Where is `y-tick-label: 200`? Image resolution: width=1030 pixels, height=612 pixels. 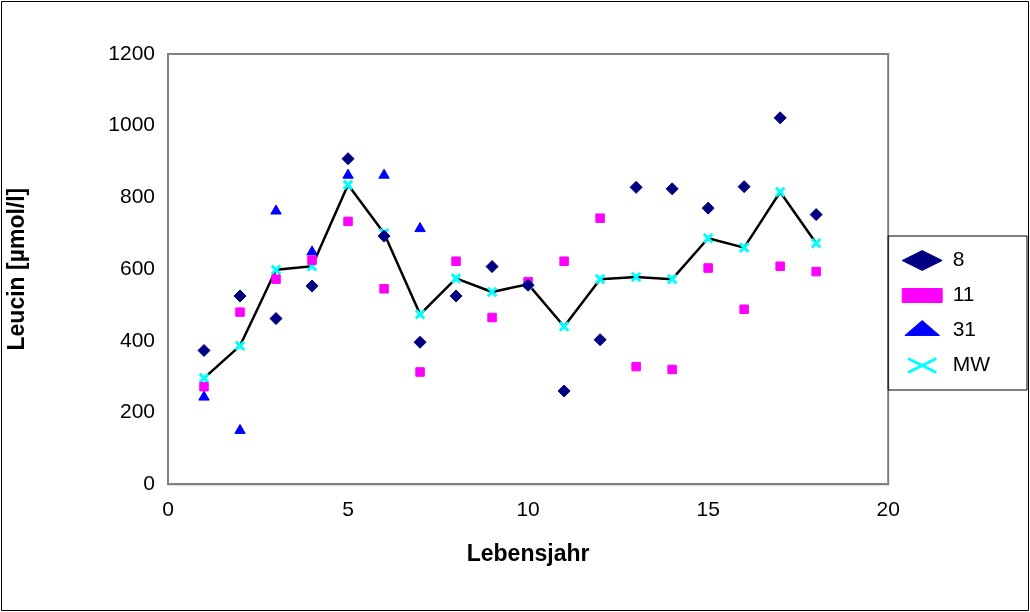 y-tick-label: 200 is located at coordinates (137, 411).